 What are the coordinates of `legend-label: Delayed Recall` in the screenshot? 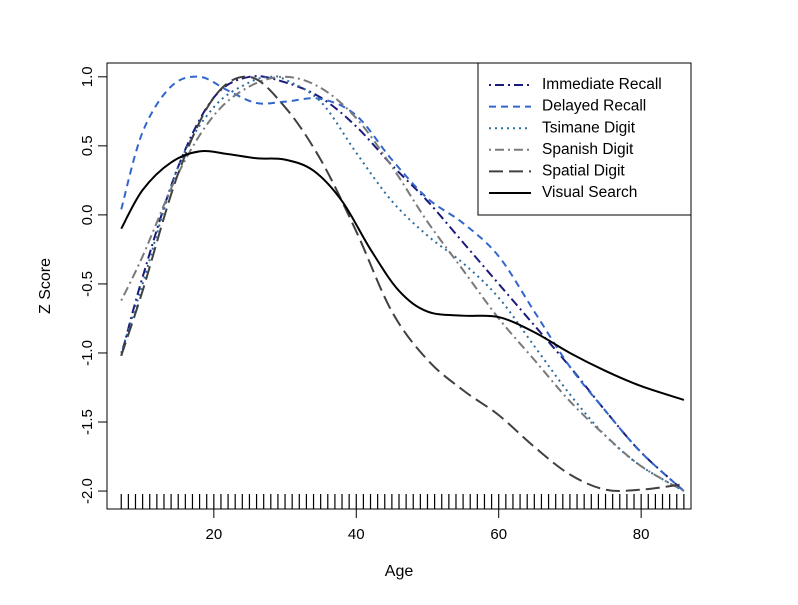 It's located at (594, 106).